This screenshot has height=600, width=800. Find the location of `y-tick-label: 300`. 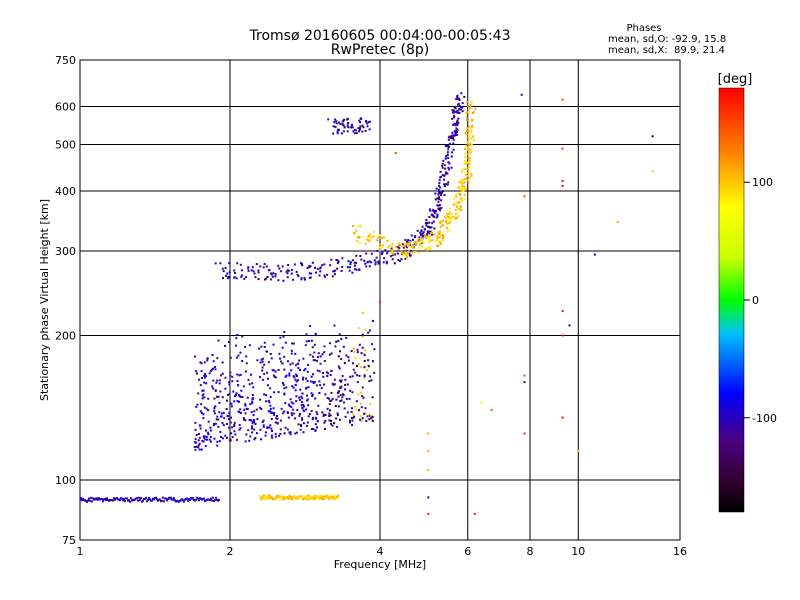

y-tick-label: 300 is located at coordinates (65, 251).